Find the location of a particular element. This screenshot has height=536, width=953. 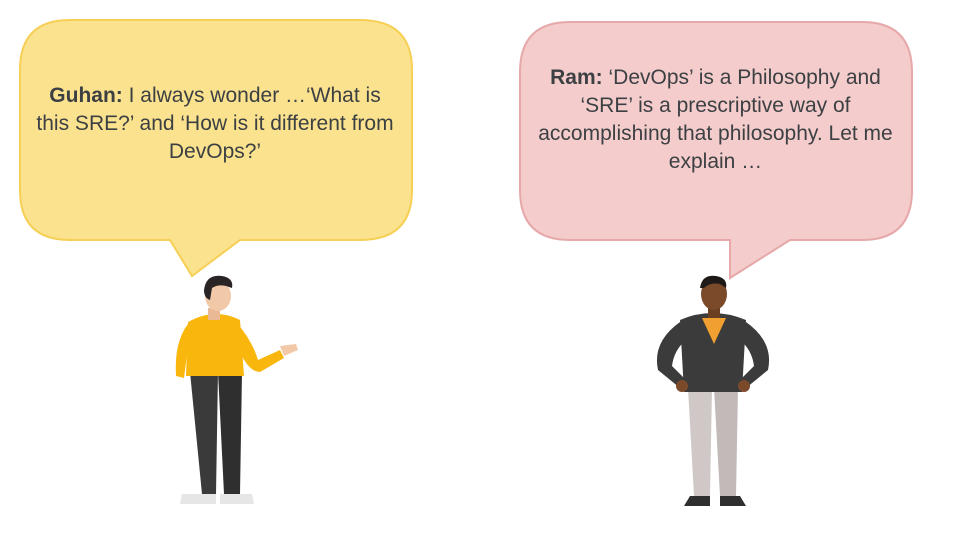

man-dark-cardigan-hands-on-hips-icon is located at coordinates (713, 390).